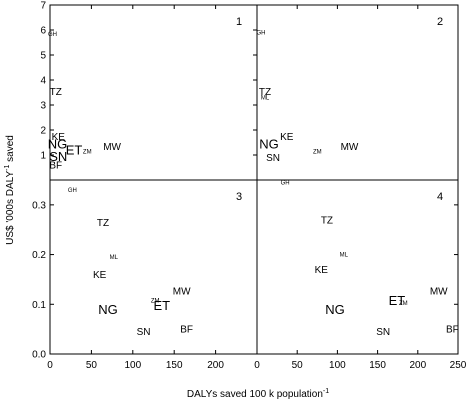 This screenshot has width=467, height=402. Describe the element at coordinates (43, 56) in the screenshot. I see `y-tick-label: 5` at that location.